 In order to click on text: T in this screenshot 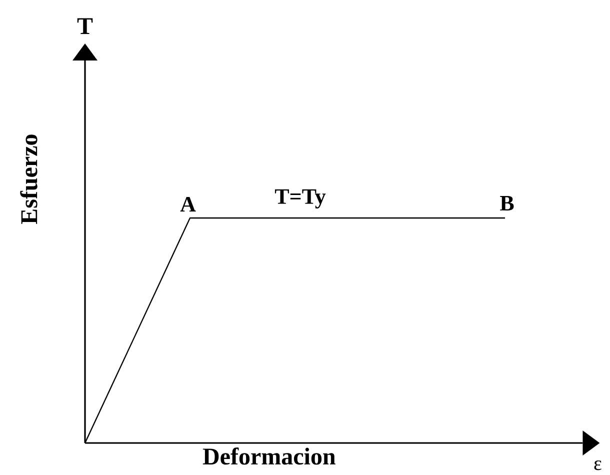, I will do `click(85, 26)`.